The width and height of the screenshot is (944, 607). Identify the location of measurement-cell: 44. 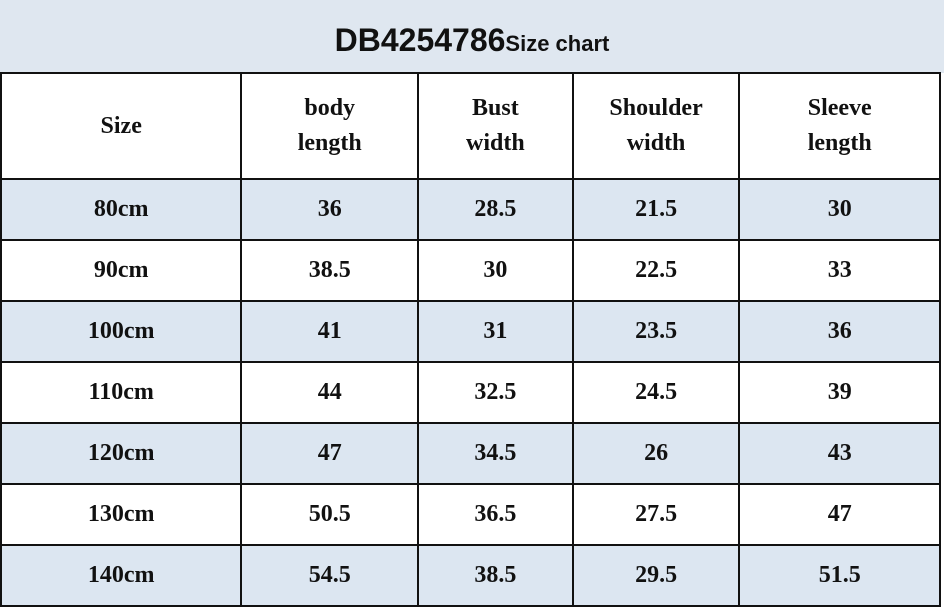
(330, 392).